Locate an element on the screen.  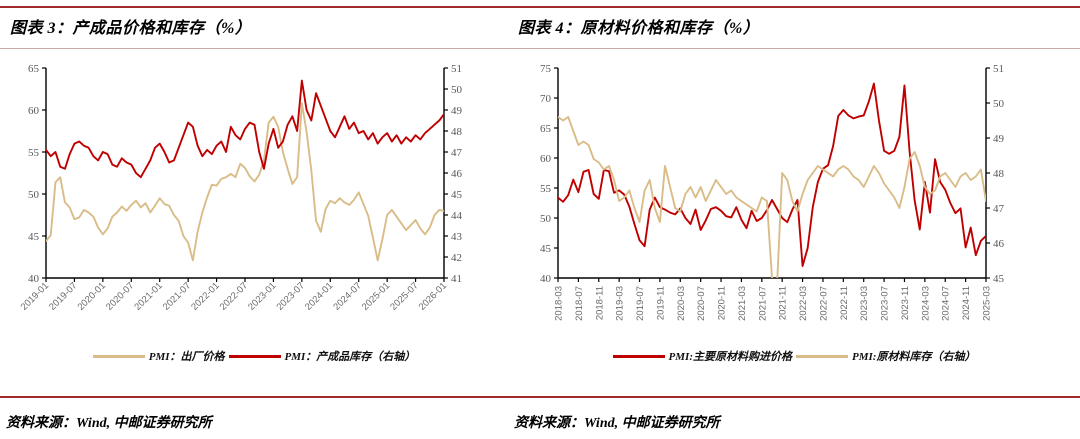
svg-text: 41 is located at coordinates (456, 279).